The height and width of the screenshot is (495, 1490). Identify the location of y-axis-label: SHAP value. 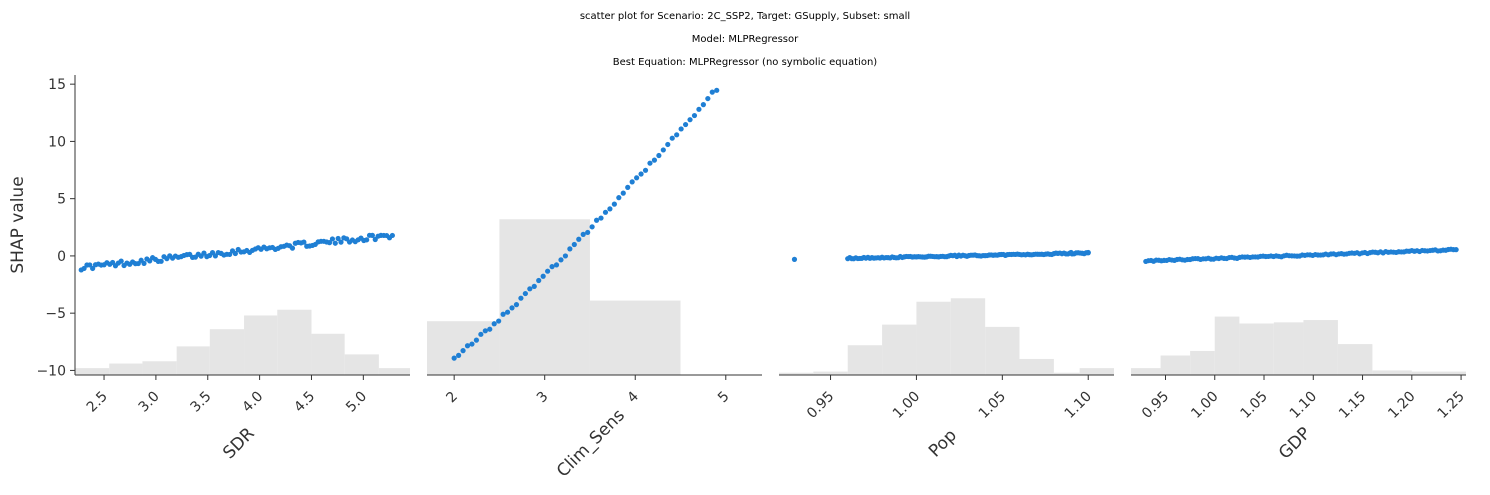
(18, 224).